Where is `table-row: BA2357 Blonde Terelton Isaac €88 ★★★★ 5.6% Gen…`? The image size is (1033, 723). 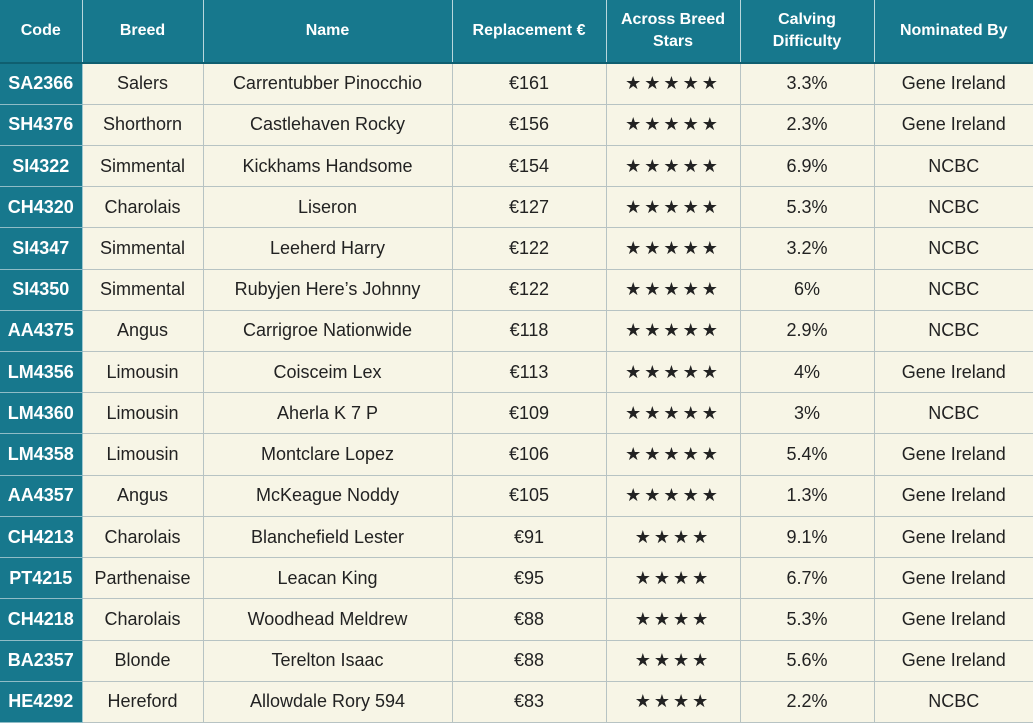
table-row: BA2357 Blonde Terelton Isaac €88 ★★★★ 5.6% Gen… is located at coordinates (516, 661).